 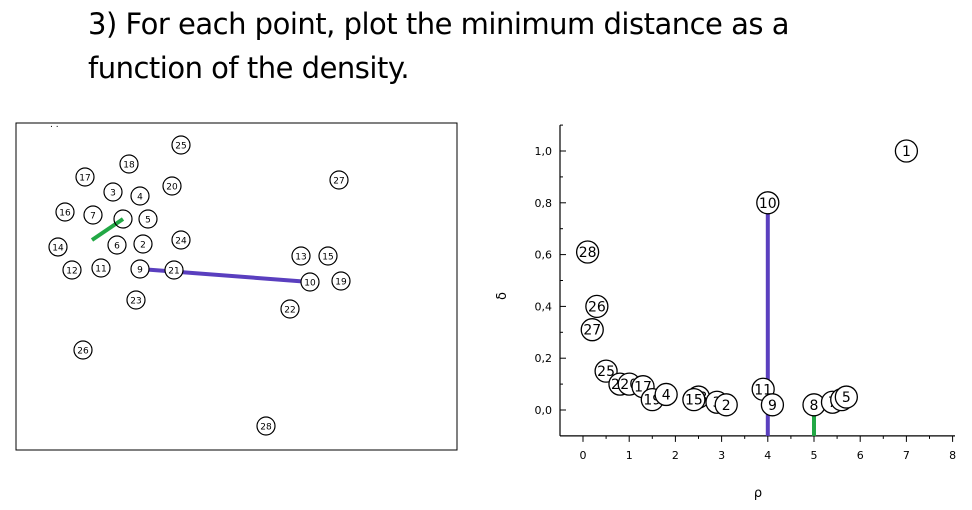 I want to click on decision-point-label: 28, so click(x=588, y=253).